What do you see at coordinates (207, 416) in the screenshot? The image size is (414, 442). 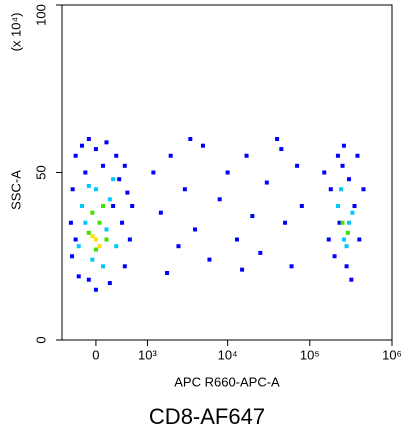 I see `caption: CD8-AF647` at bounding box center [207, 416].